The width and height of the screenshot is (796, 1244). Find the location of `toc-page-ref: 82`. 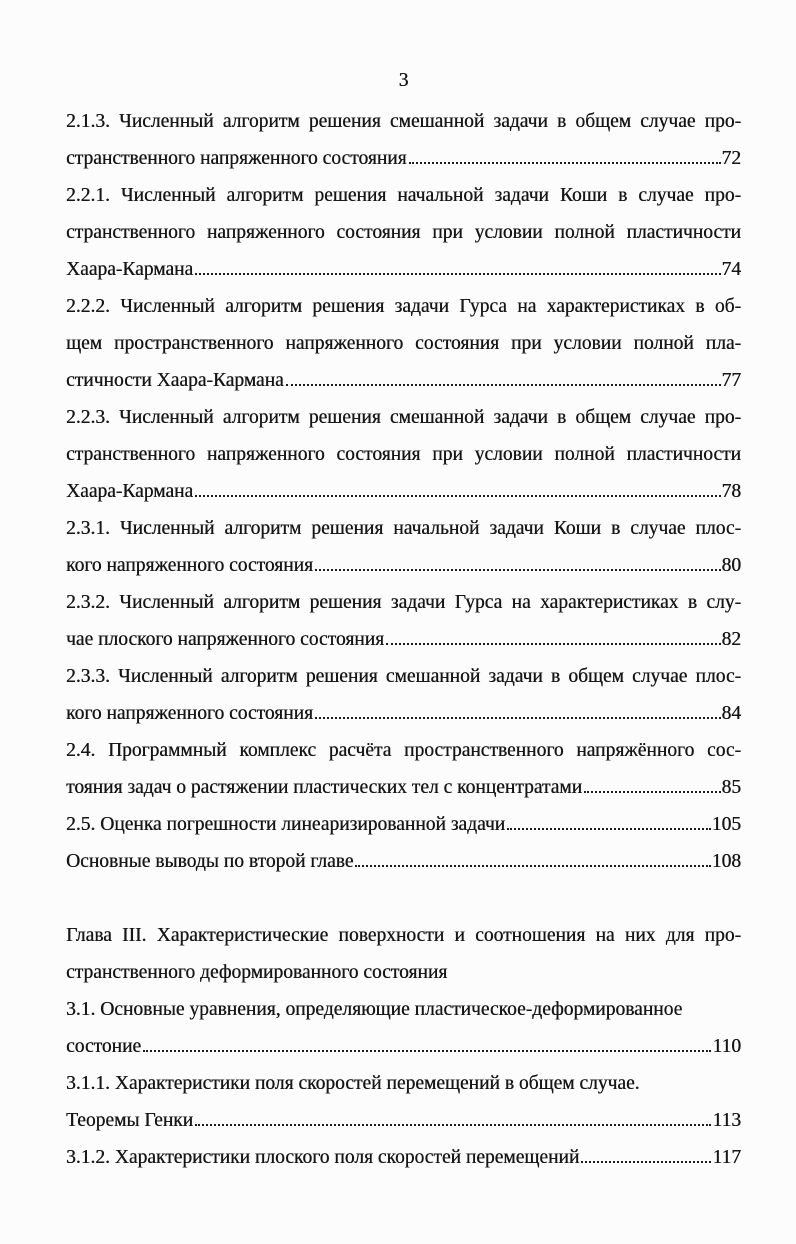

toc-page-ref: 82 is located at coordinates (731, 639).